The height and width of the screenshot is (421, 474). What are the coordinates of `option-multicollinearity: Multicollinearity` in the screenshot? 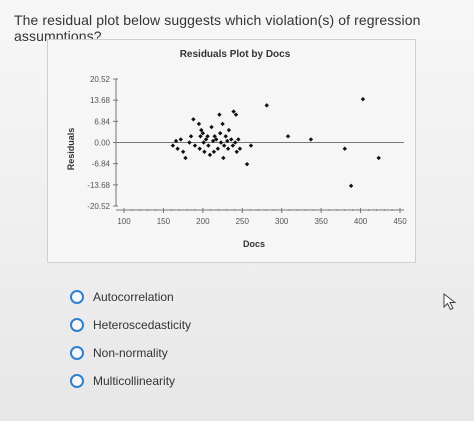 It's located at (130, 381).